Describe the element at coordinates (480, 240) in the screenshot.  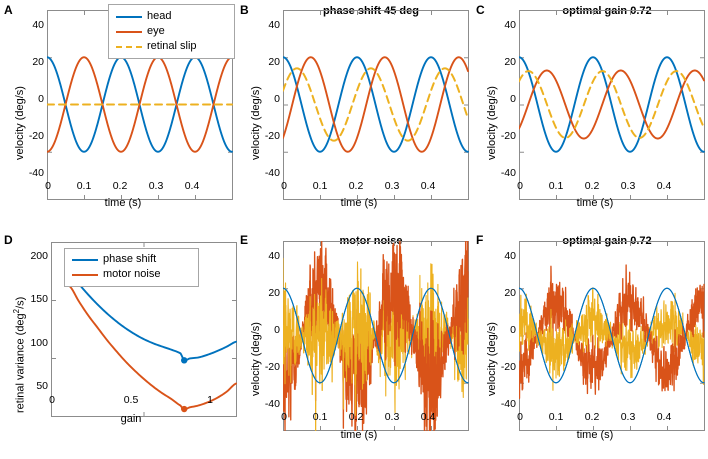
I see `panel-letter-f: F` at that location.